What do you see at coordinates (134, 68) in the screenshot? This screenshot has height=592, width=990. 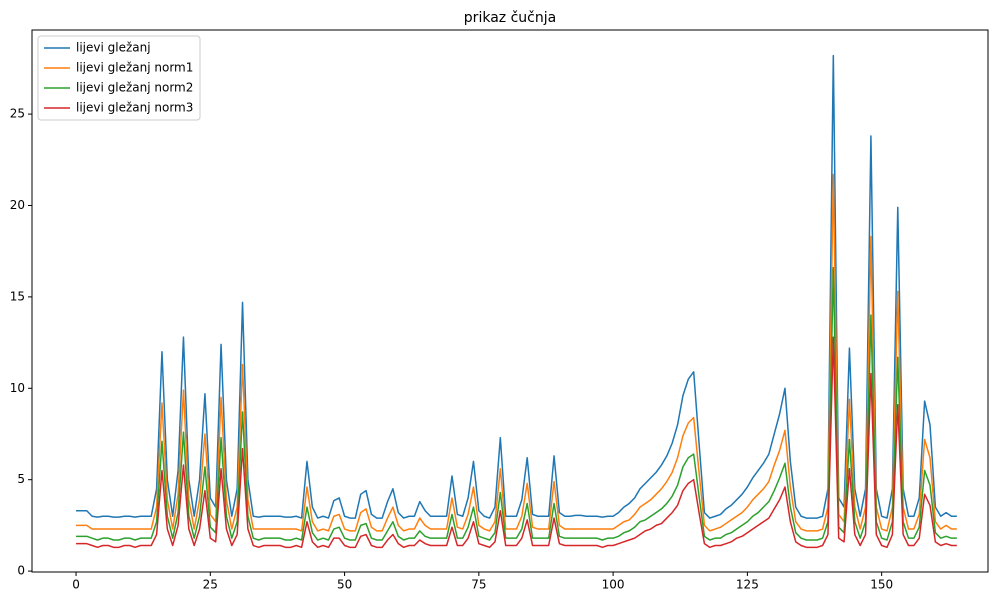 I see `legend-label: lijevi gležanj norm1` at bounding box center [134, 68].